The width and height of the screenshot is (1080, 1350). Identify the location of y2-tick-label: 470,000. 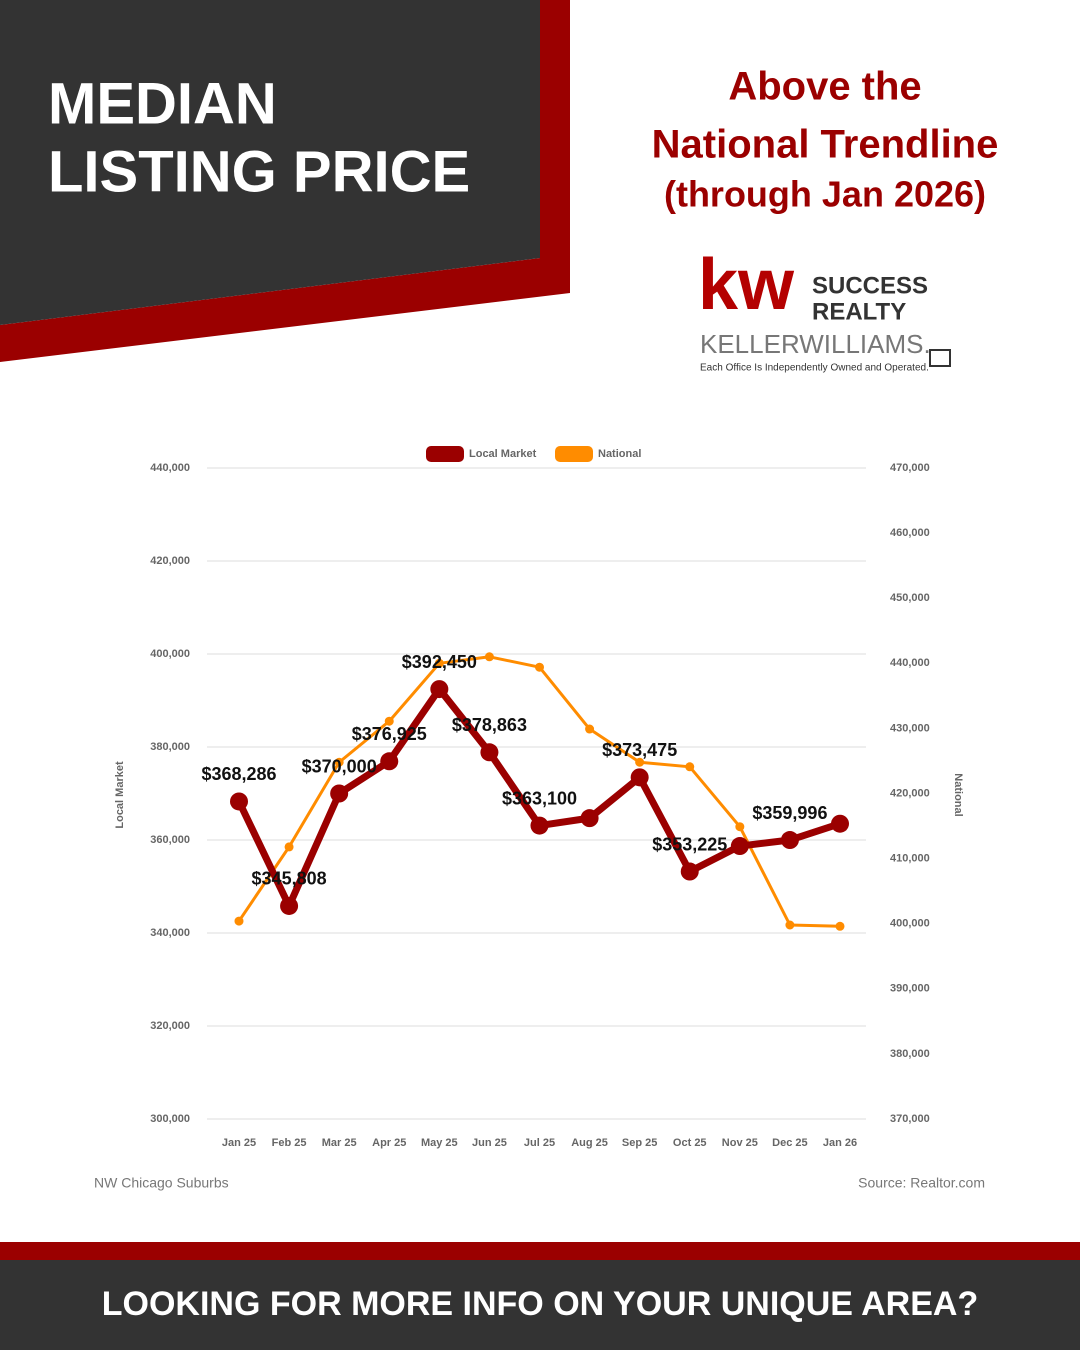
(910, 468).